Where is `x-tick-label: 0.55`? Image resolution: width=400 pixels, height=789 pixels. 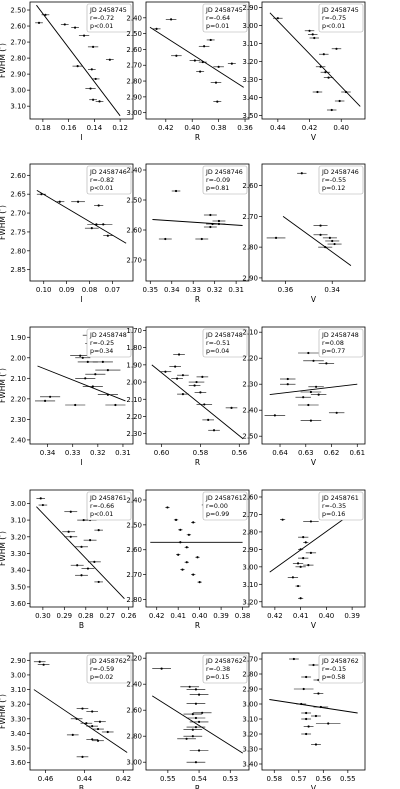 x-tick-label: 0.55 is located at coordinates (348, 779).